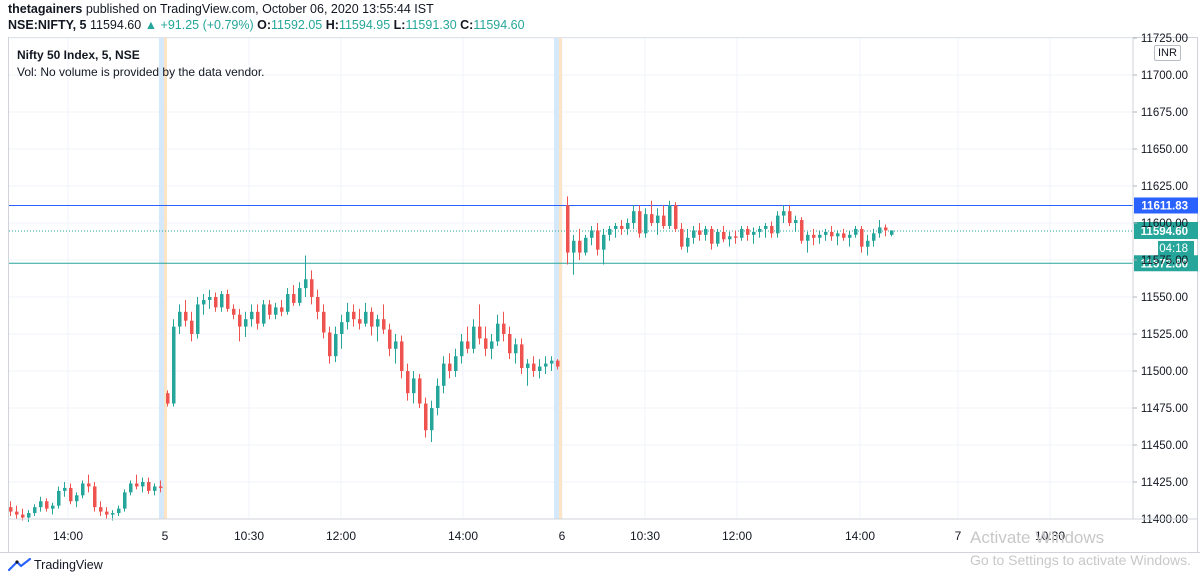  What do you see at coordinates (20, 565) in the screenshot?
I see `tradingview-logo-icon` at bounding box center [20, 565].